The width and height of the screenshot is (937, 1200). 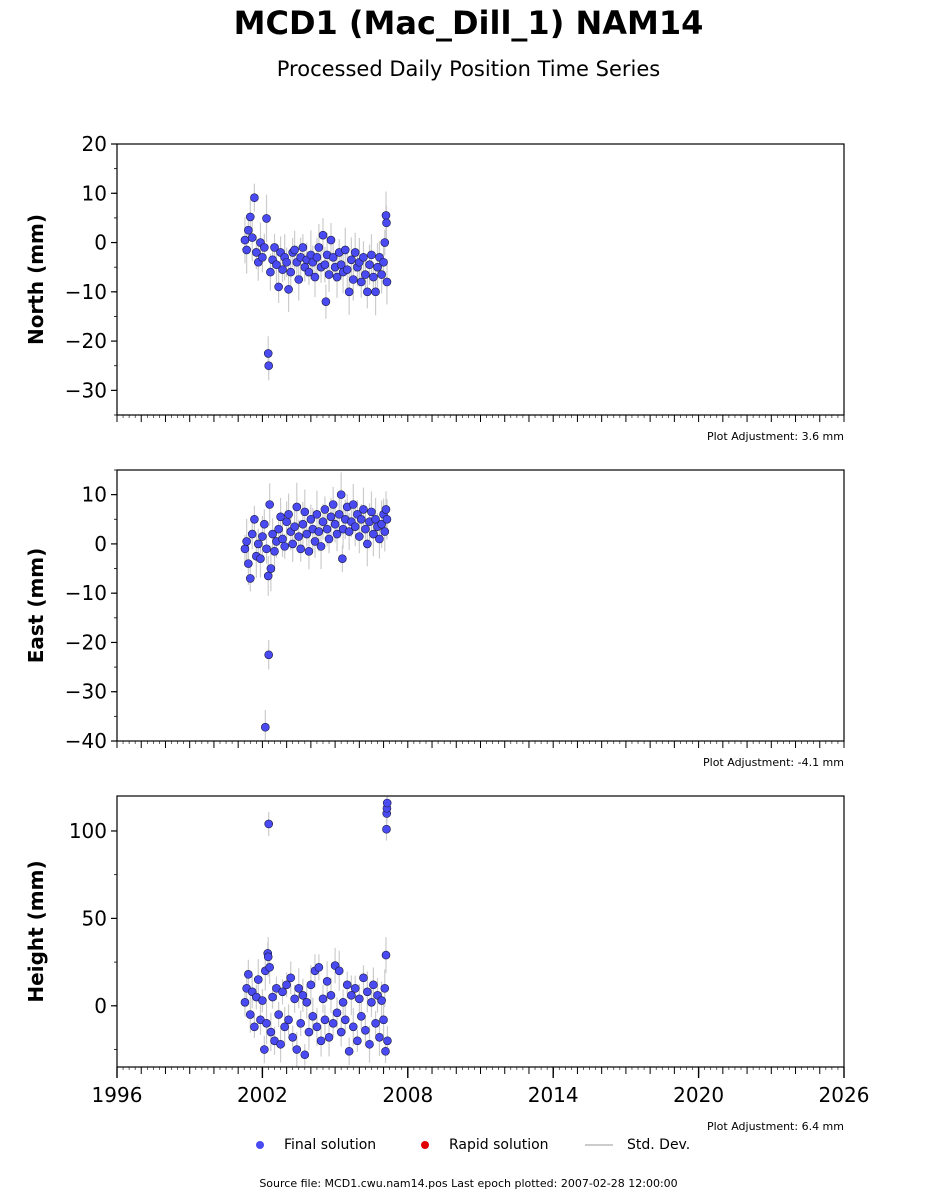 I want to click on north-data, so click(x=316, y=282).